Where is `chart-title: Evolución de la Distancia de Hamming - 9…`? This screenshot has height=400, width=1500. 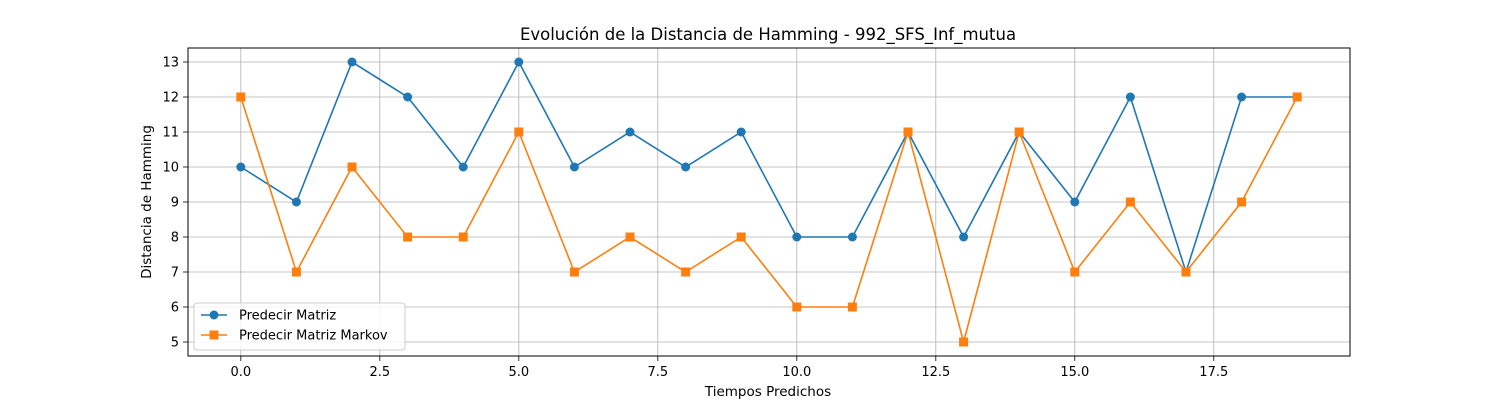 chart-title: Evolución de la Distancia de Hamming - 9… is located at coordinates (768, 35).